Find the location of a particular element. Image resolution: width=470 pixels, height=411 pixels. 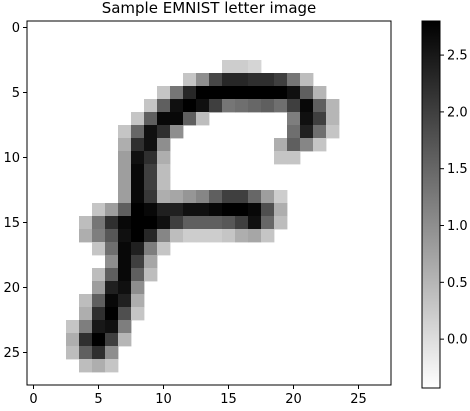

colorbar-frame is located at coordinates (431, 204).